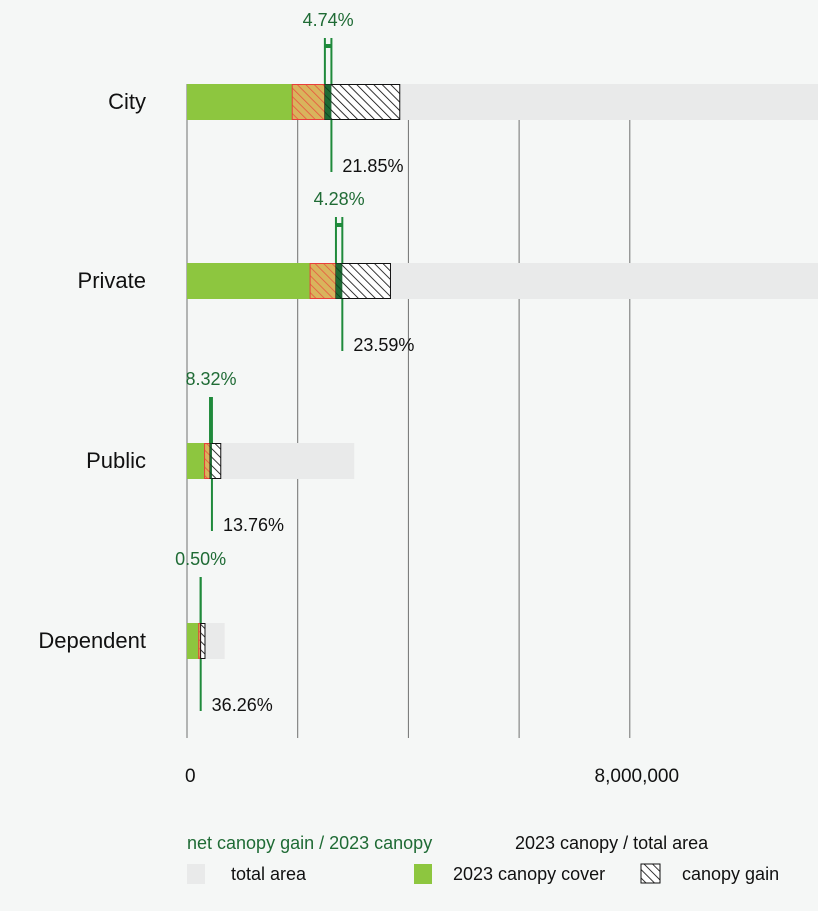 Image resolution: width=818 pixels, height=911 pixels. Describe the element at coordinates (269, 874) in the screenshot. I see `legend-total-area-label: total area` at that location.